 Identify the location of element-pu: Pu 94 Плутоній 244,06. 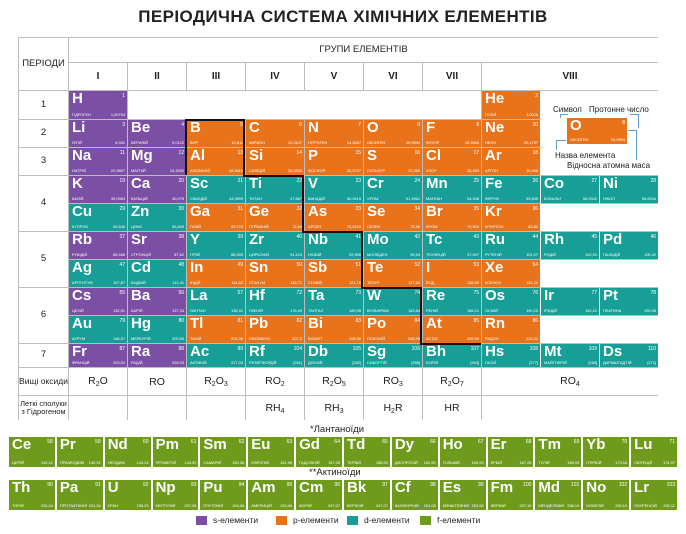
(223, 495).